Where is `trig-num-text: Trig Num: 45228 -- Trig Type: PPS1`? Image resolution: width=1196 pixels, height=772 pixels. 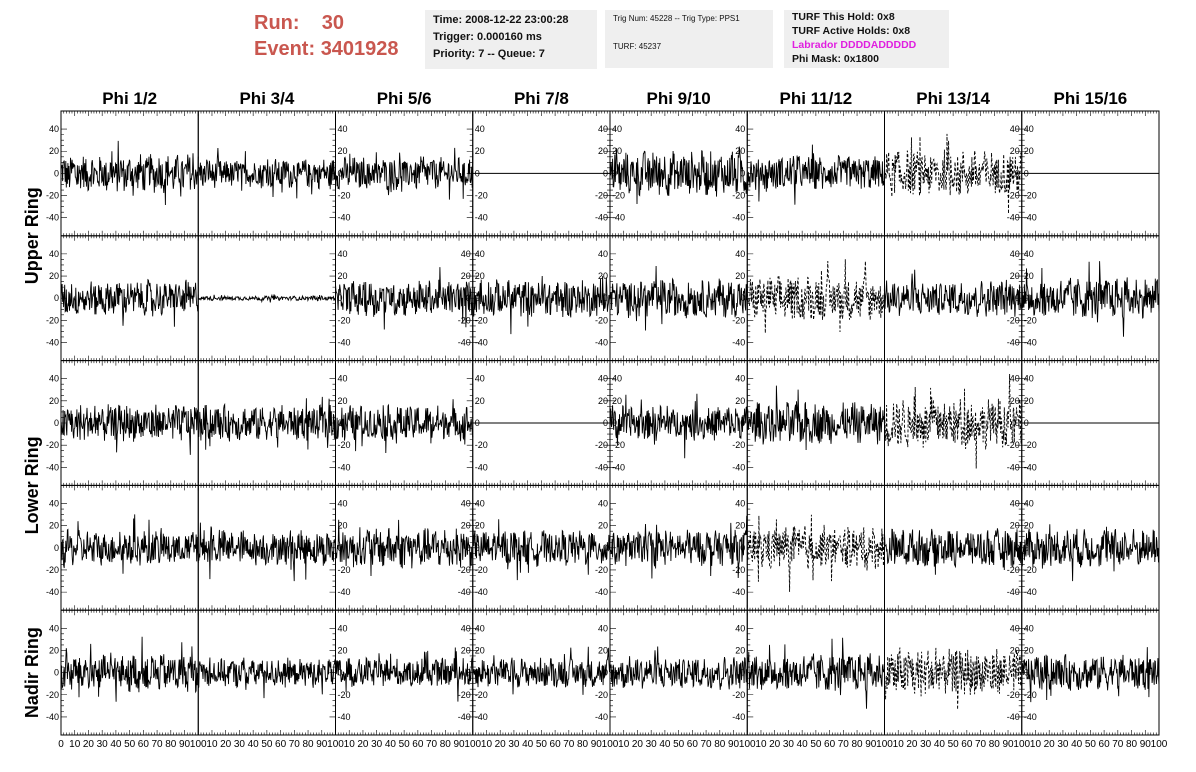 trig-num-text: Trig Num: 45228 -- Trig Type: PPS1 is located at coordinates (676, 18).